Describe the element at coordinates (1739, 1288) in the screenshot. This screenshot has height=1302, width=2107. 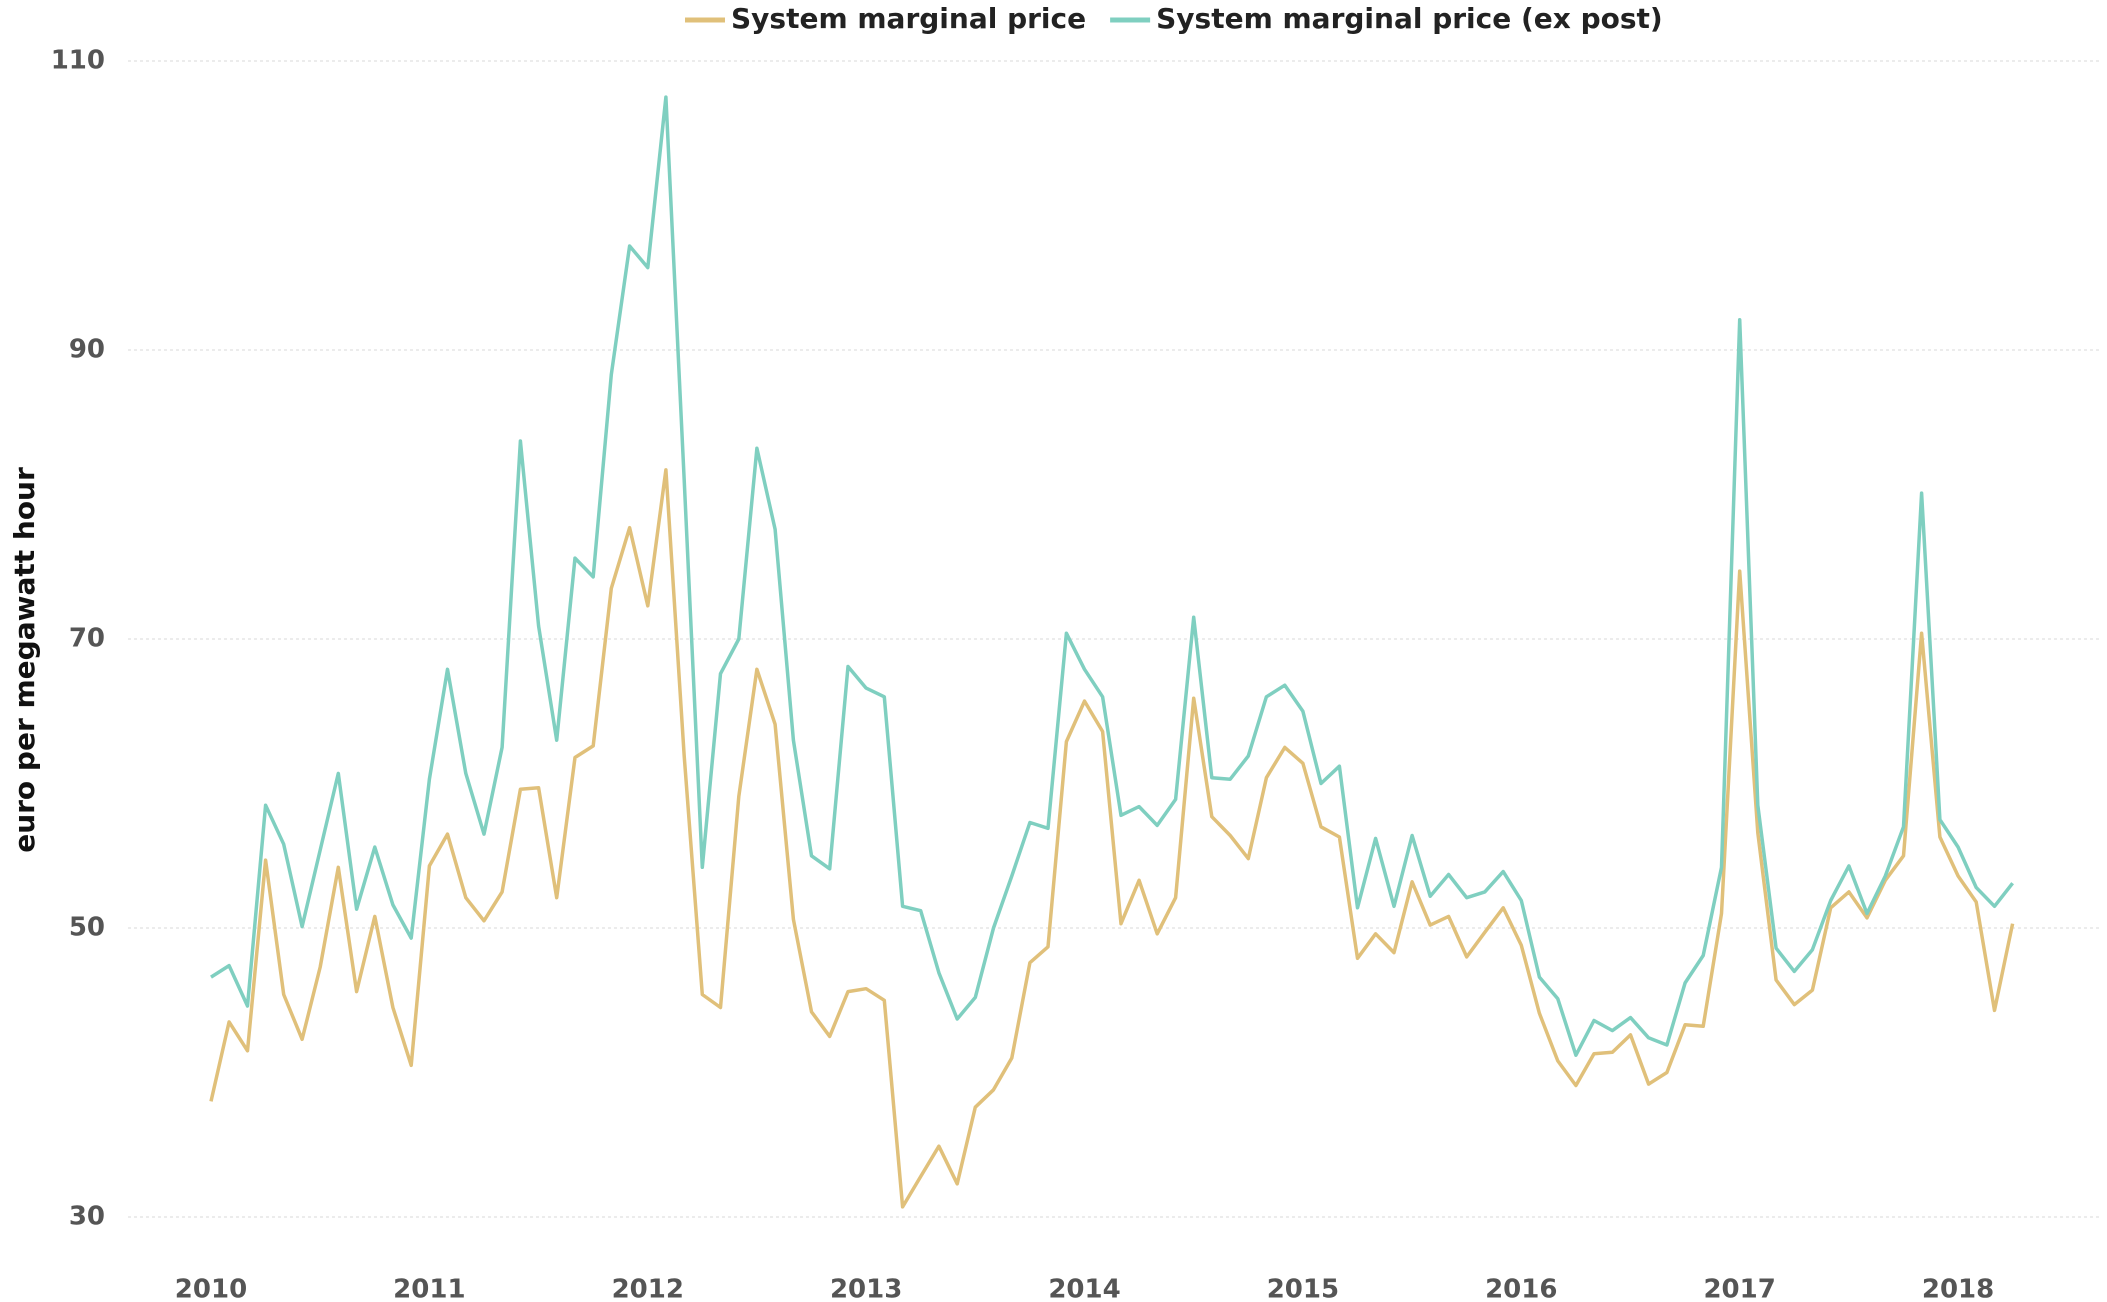
I see `x-tick-label: 2017` at that location.